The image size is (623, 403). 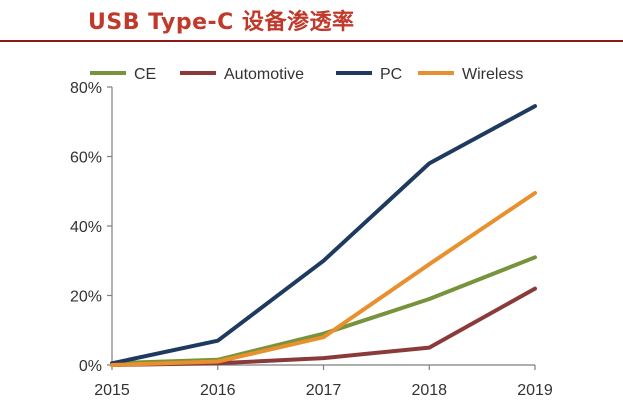 What do you see at coordinates (112, 390) in the screenshot?
I see `x-tick-label: 2015` at bounding box center [112, 390].